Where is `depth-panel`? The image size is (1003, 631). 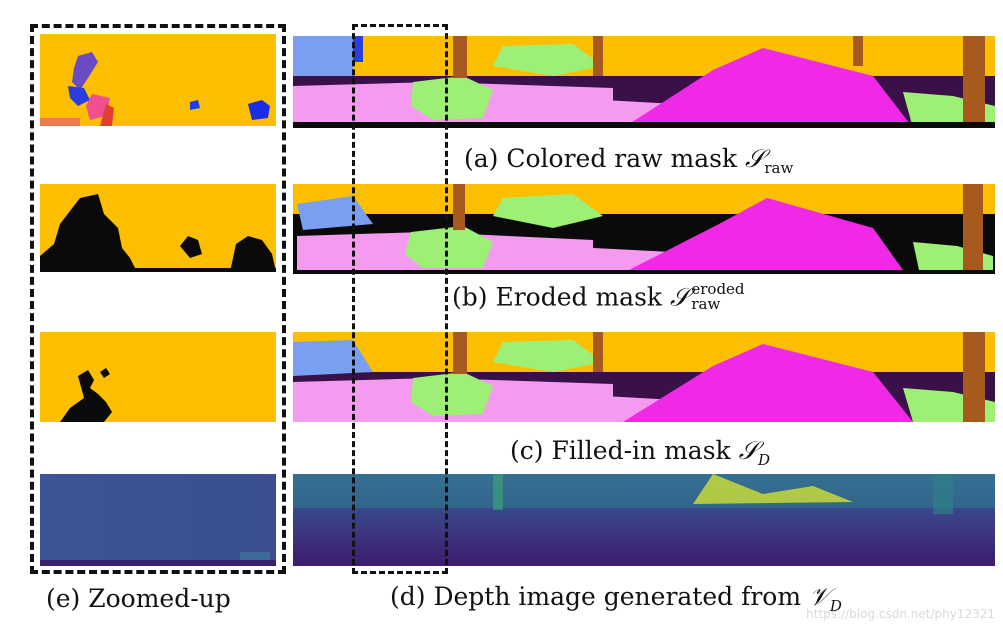
depth-panel is located at coordinates (644, 520).